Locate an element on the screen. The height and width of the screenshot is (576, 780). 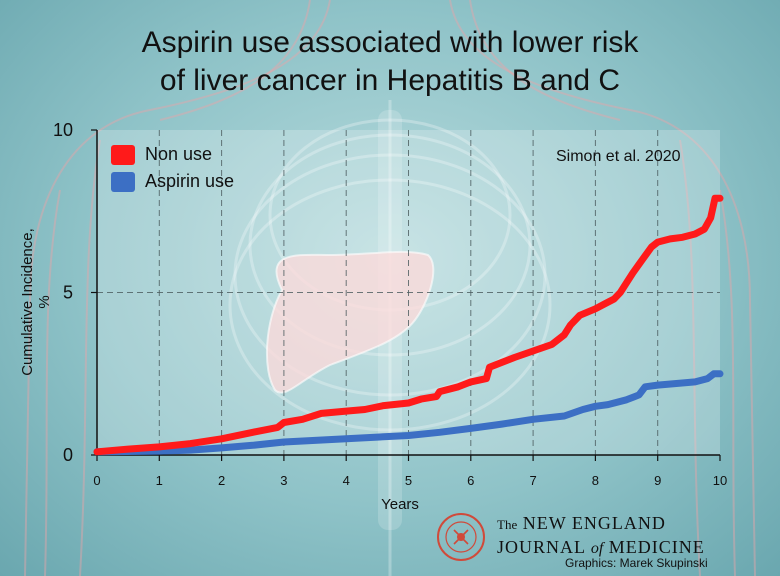
x-tick-label: 6 is located at coordinates (470, 480).